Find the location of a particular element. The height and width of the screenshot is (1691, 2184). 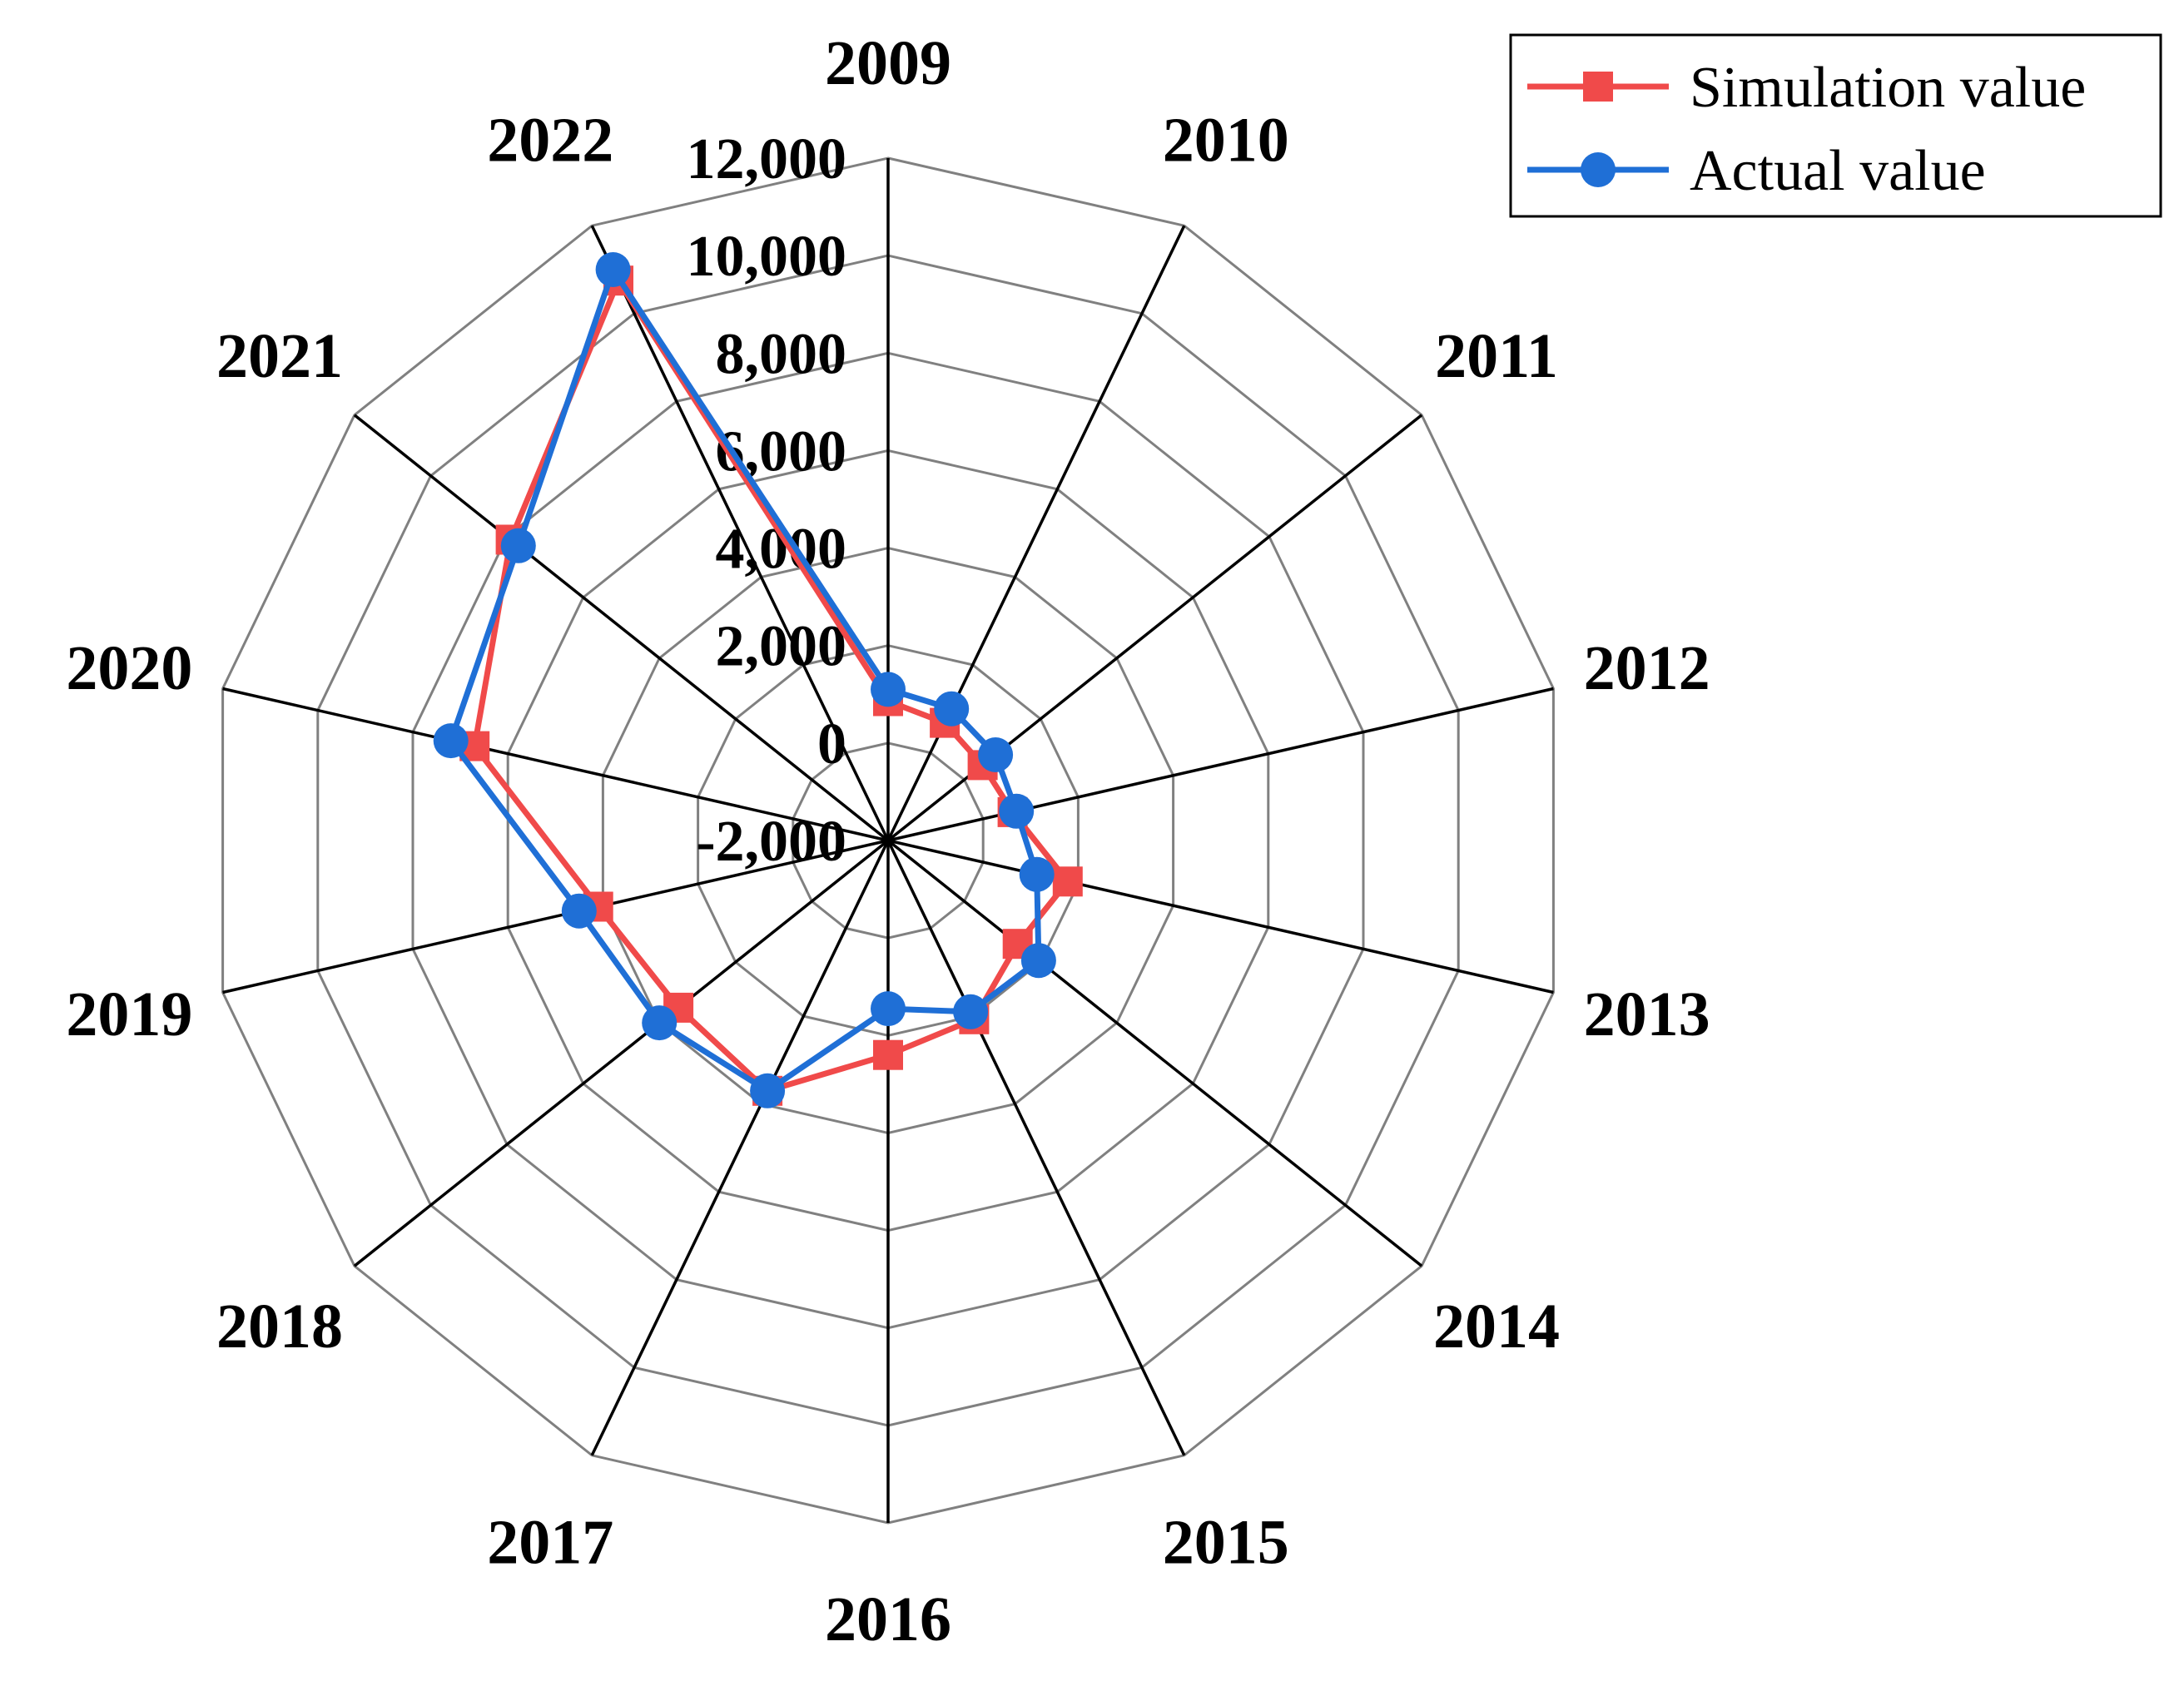

data-point-2015 is located at coordinates (971, 1011).